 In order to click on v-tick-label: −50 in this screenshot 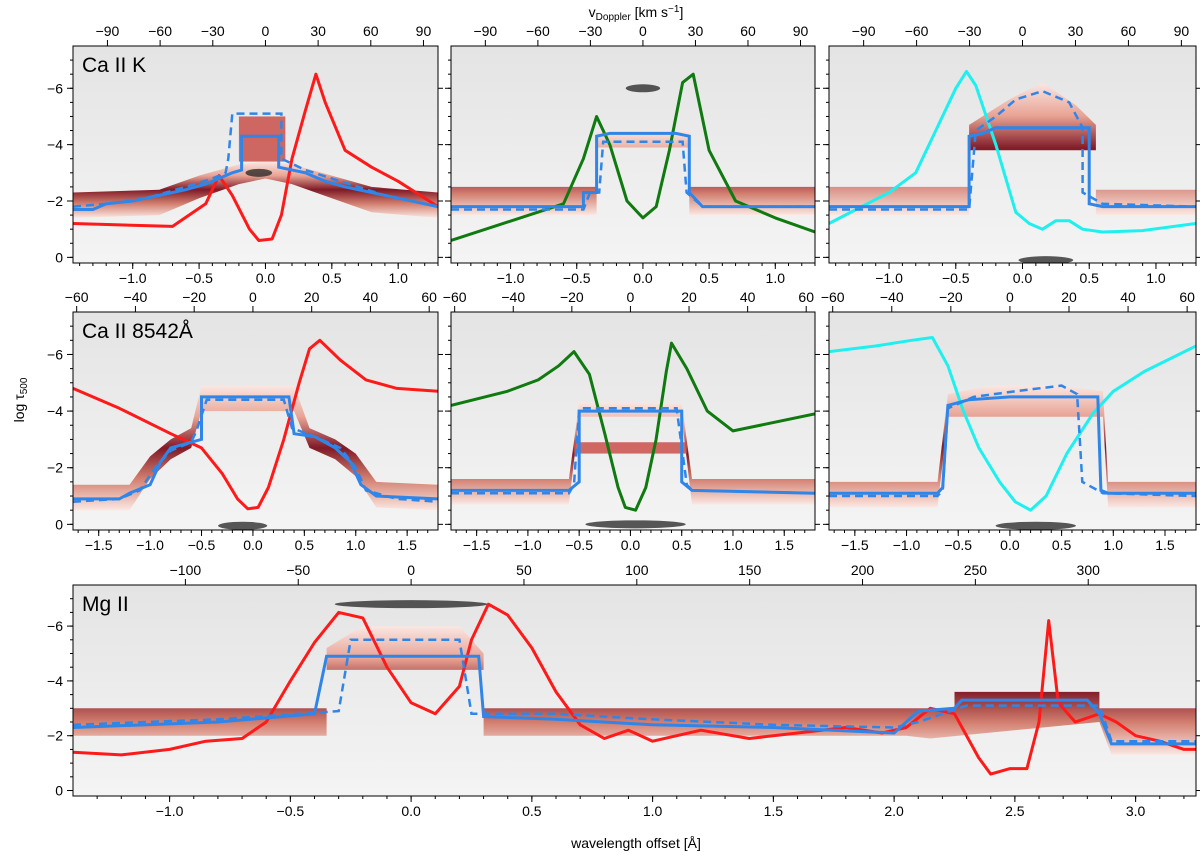, I will do `click(298, 570)`.